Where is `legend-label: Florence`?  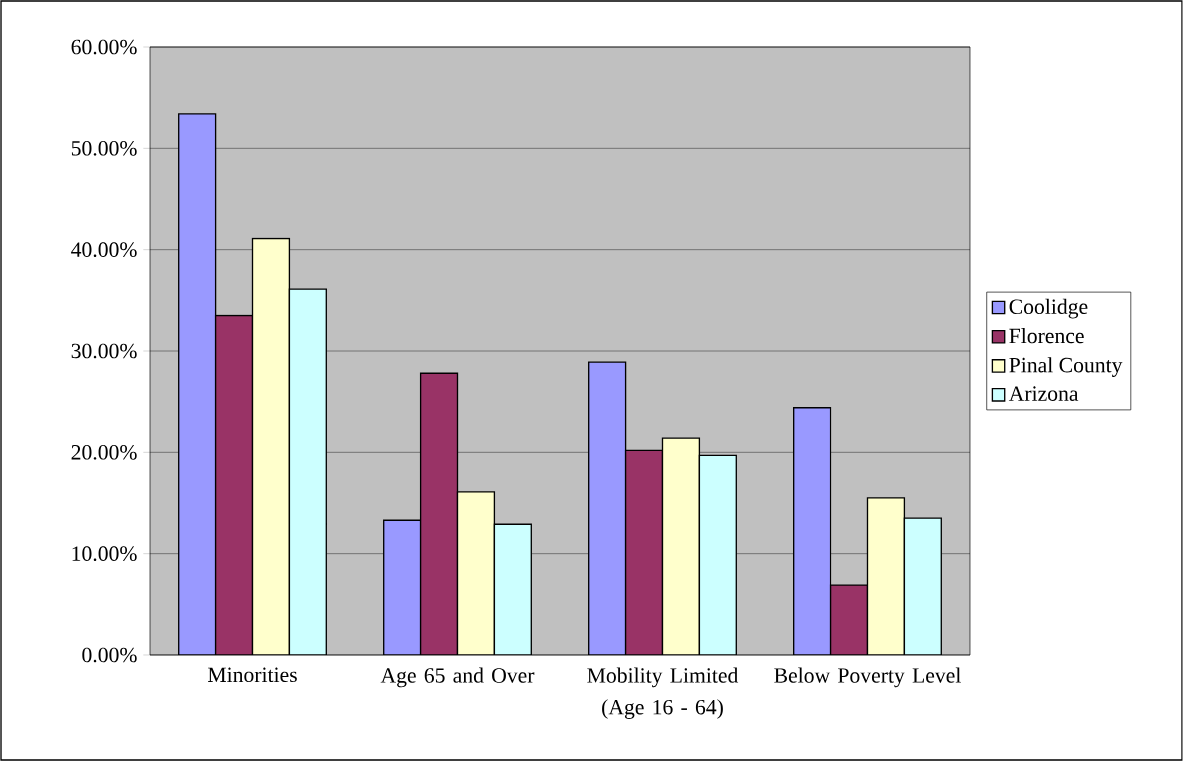 legend-label: Florence is located at coordinates (1046, 335).